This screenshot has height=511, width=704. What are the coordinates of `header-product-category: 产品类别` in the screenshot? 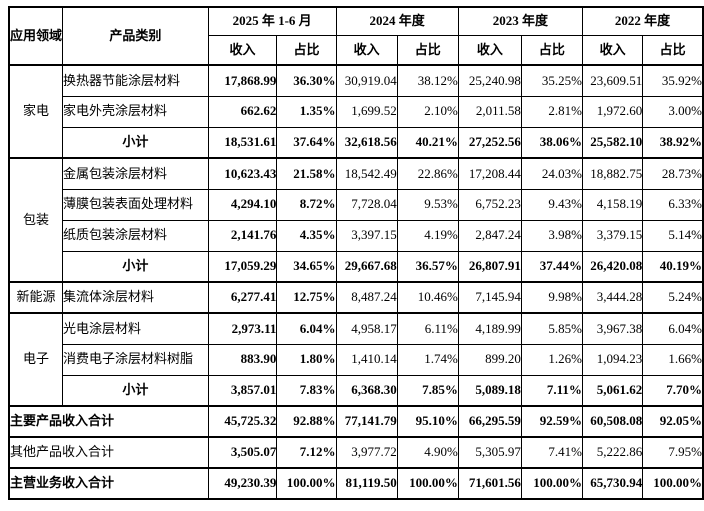 It's located at (135, 36).